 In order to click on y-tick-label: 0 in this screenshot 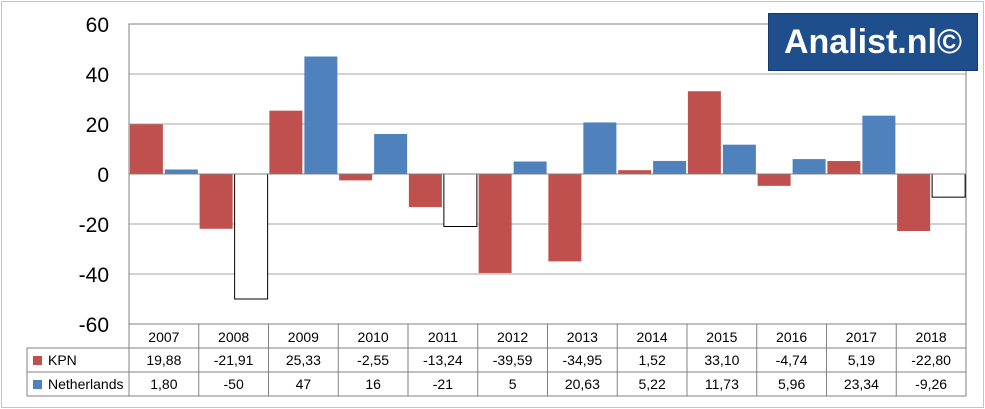, I will do `click(103, 175)`.